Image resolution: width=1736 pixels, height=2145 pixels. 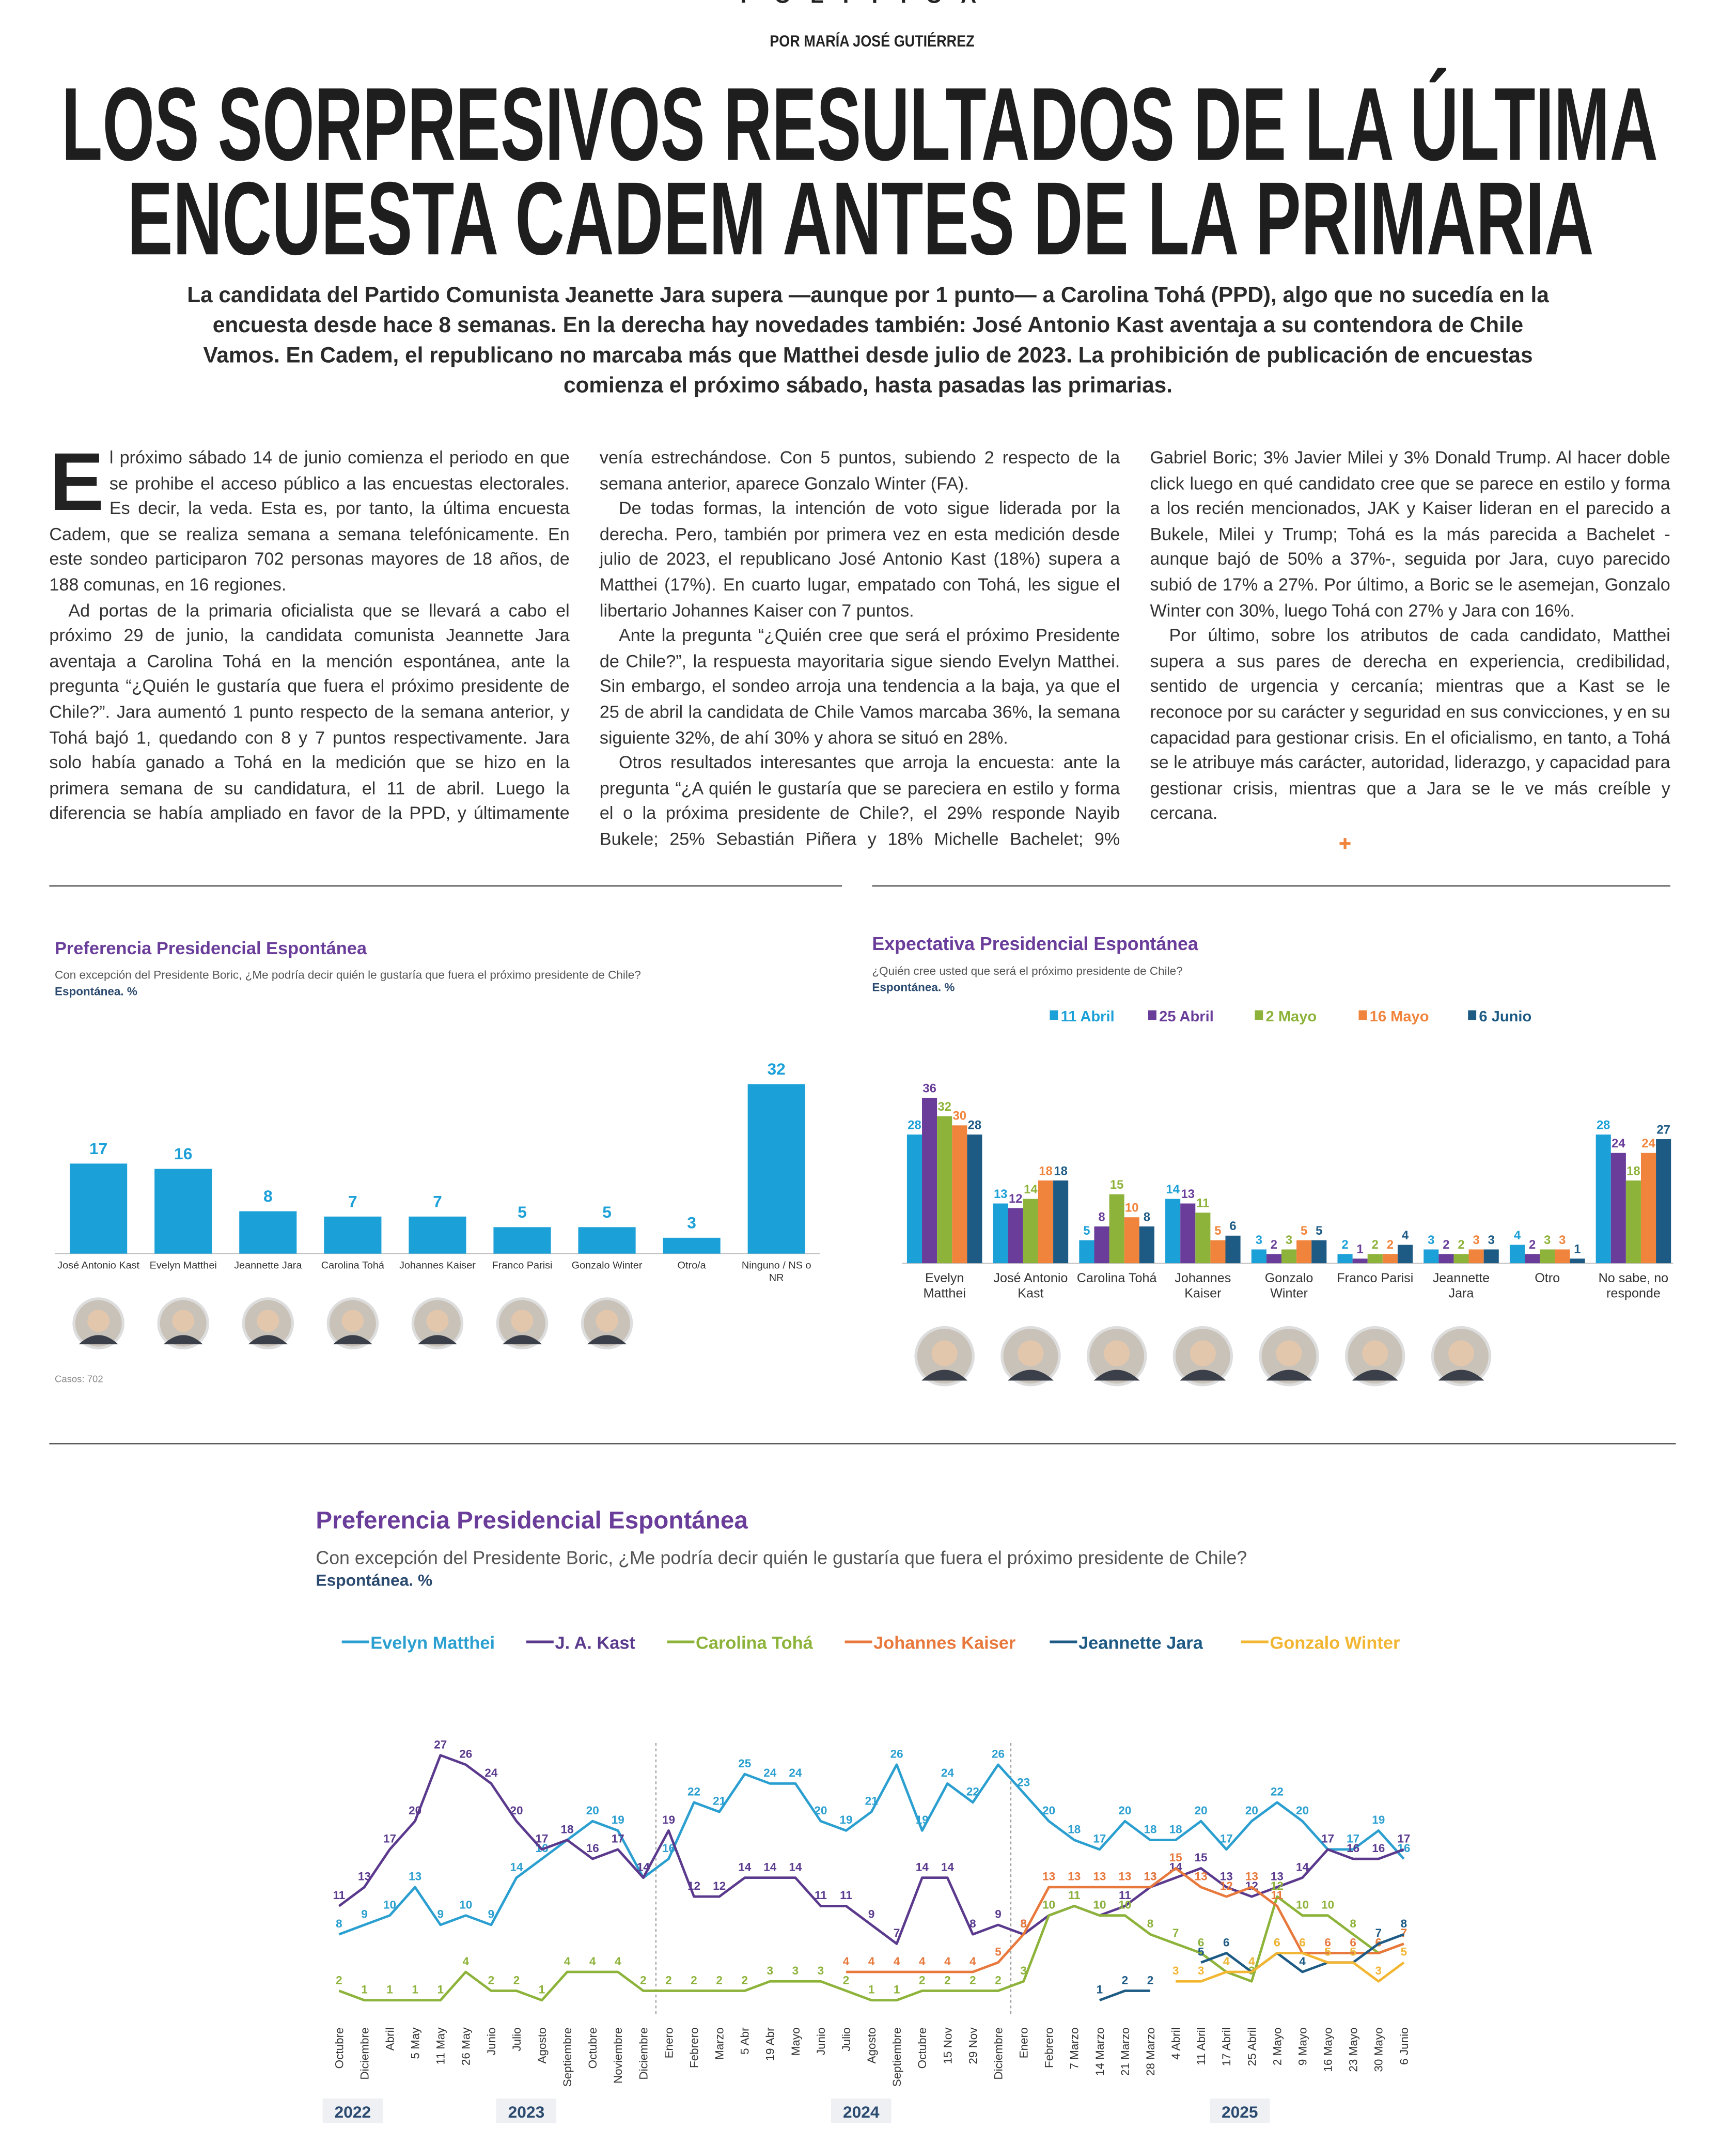 What do you see at coordinates (1049, 2047) in the screenshot?
I see `x-tick-label: Febrero` at bounding box center [1049, 2047].